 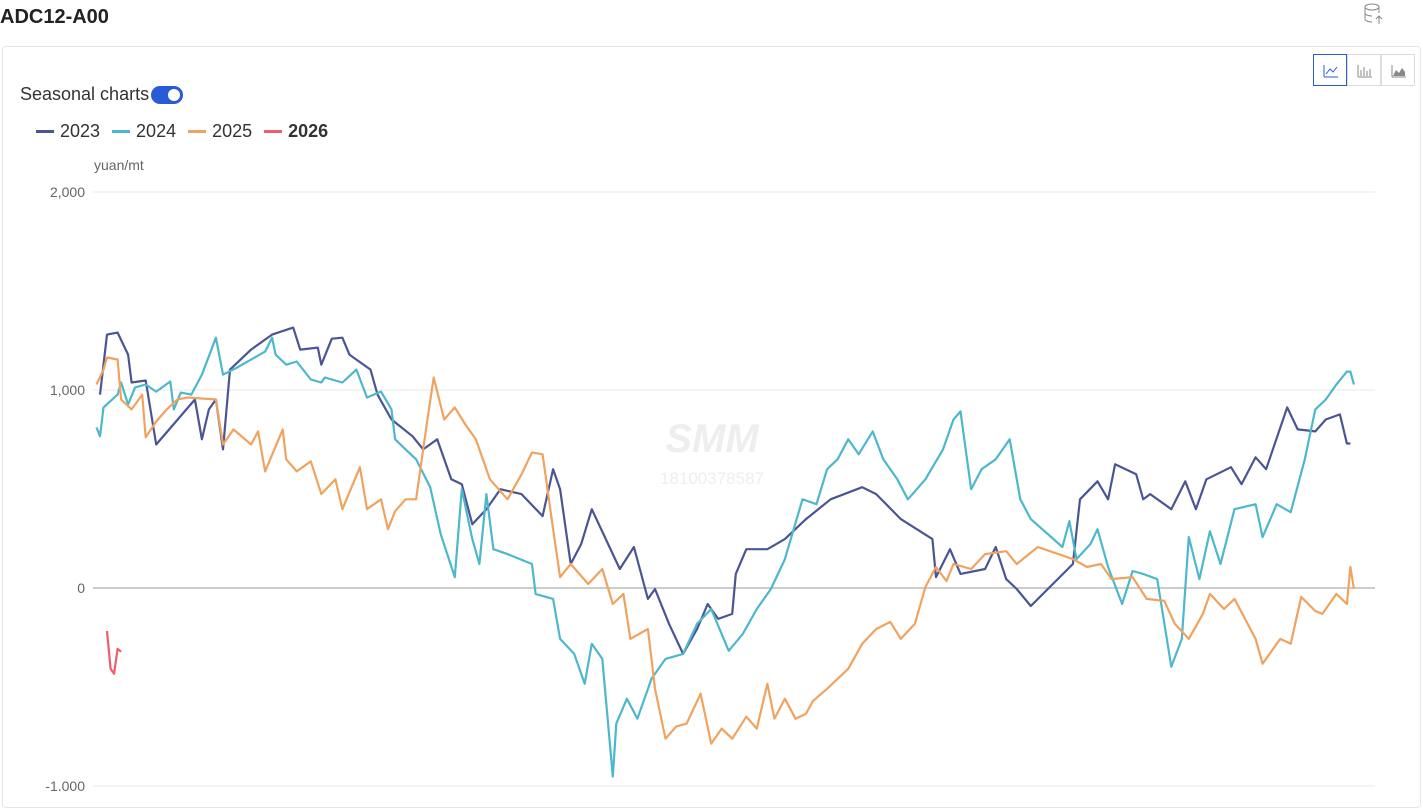 I want to click on legend-label: 2026, so click(x=308, y=131).